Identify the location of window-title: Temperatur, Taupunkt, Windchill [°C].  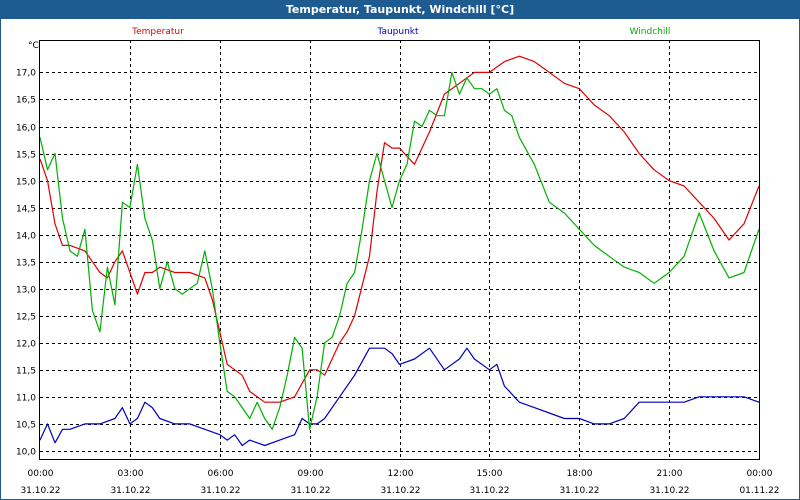
(400, 10).